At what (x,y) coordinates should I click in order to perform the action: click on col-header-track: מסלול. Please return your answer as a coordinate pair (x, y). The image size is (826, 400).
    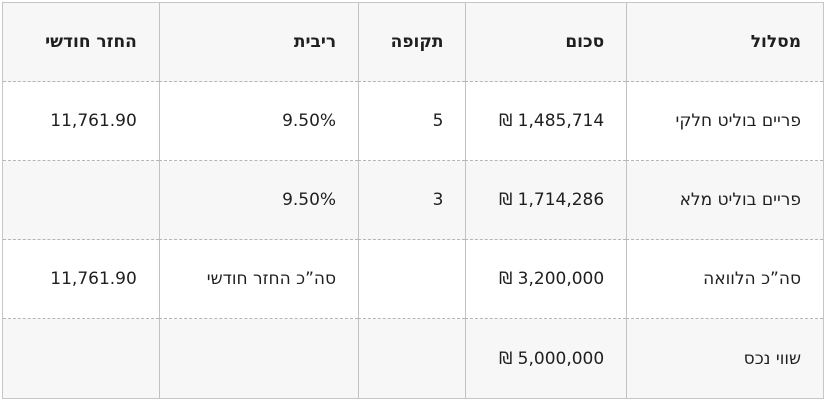
    Looking at the image, I should click on (724, 42).